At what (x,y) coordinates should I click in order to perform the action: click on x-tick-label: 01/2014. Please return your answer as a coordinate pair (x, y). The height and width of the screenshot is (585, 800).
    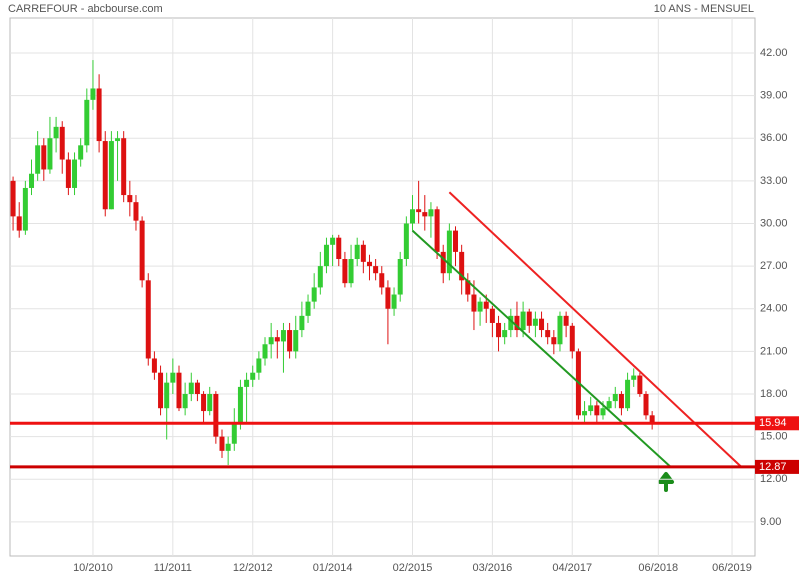
    Looking at the image, I should click on (333, 568).